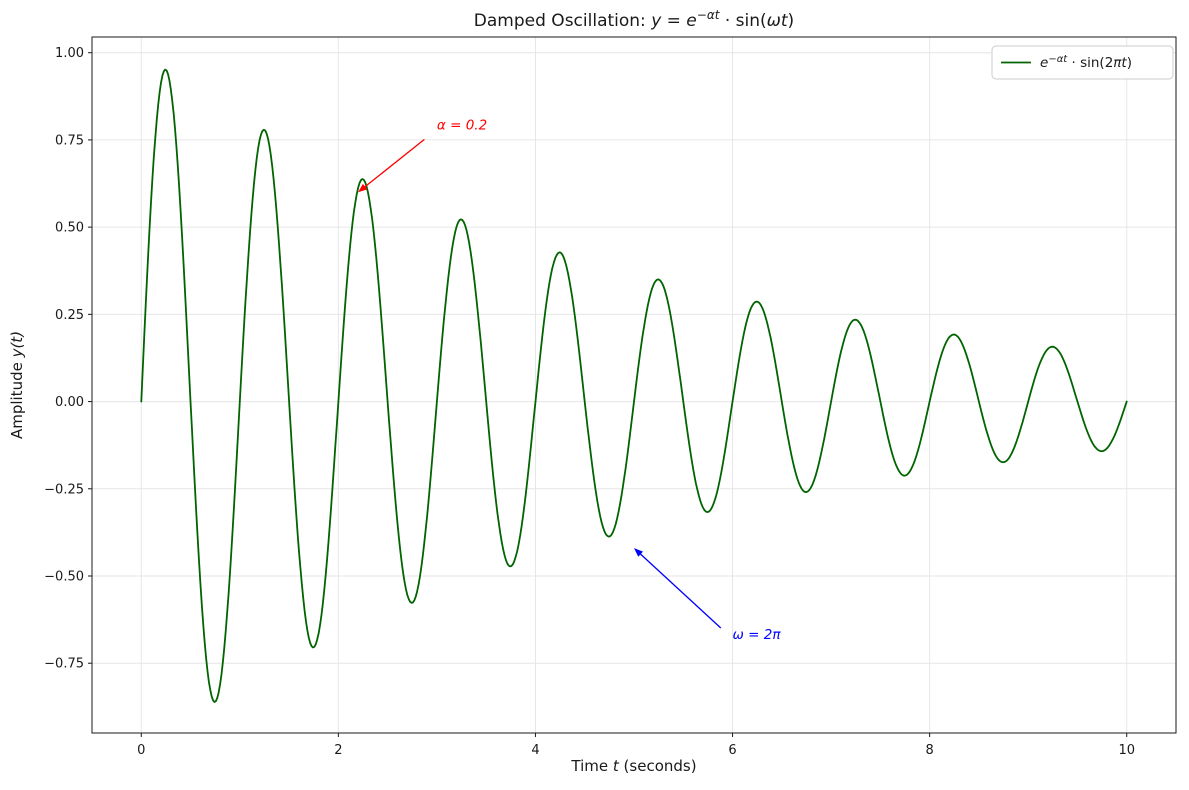 The height and width of the screenshot is (790, 1189). Describe the element at coordinates (742, 21) in the screenshot. I see `title-math: · sin(` at that location.